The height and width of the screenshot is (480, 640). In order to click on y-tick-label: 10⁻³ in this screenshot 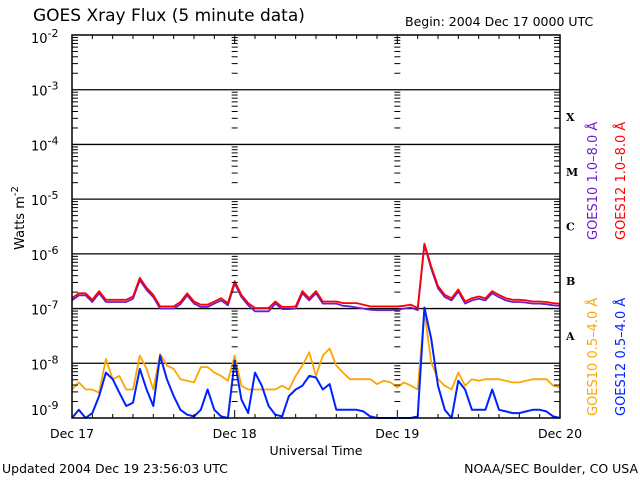, I will do `click(45, 90)`.